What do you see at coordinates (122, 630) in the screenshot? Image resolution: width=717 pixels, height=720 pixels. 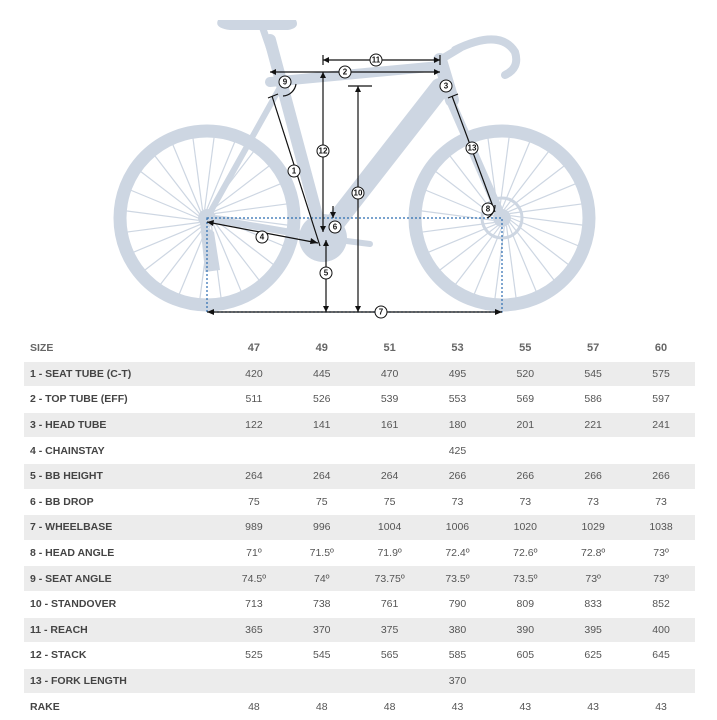 I see `row-label: 11 - REACH` at bounding box center [122, 630].